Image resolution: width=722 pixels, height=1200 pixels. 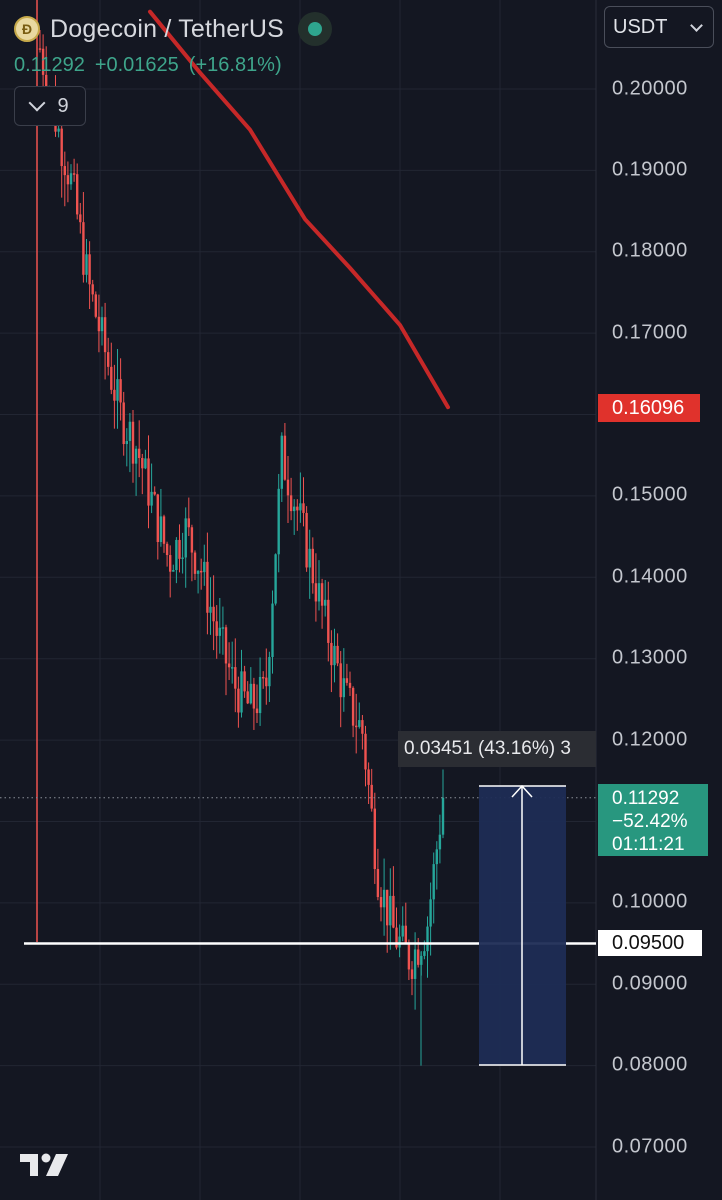 I want to click on price-tick-label: 0.13000, so click(x=650, y=657).